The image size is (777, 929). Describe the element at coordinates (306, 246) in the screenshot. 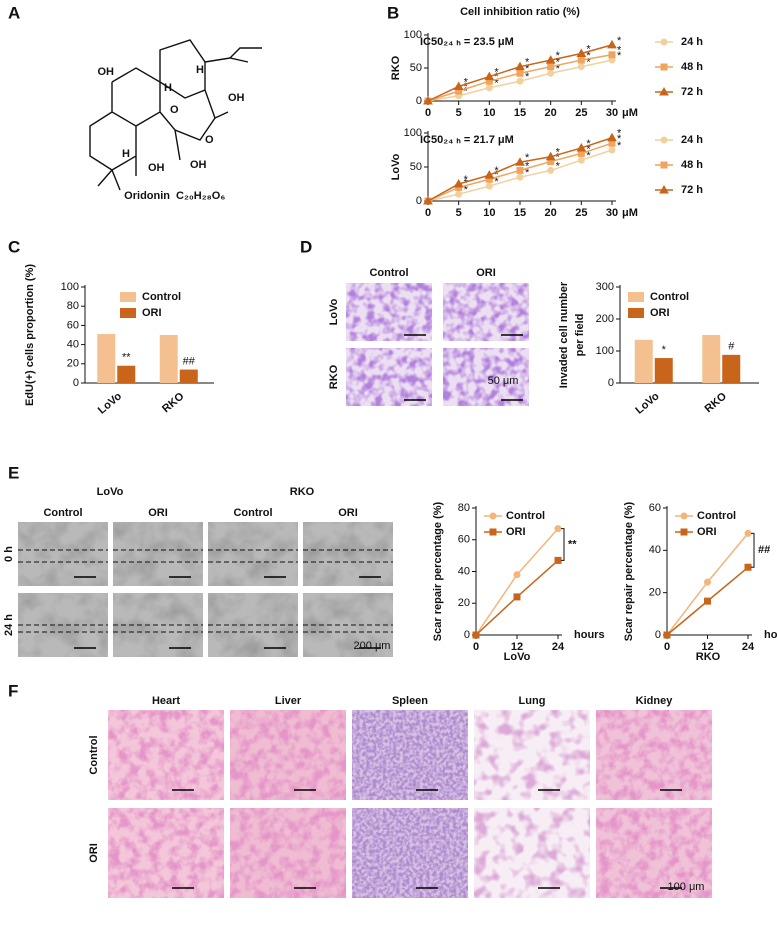

I see `panel-label: D` at that location.